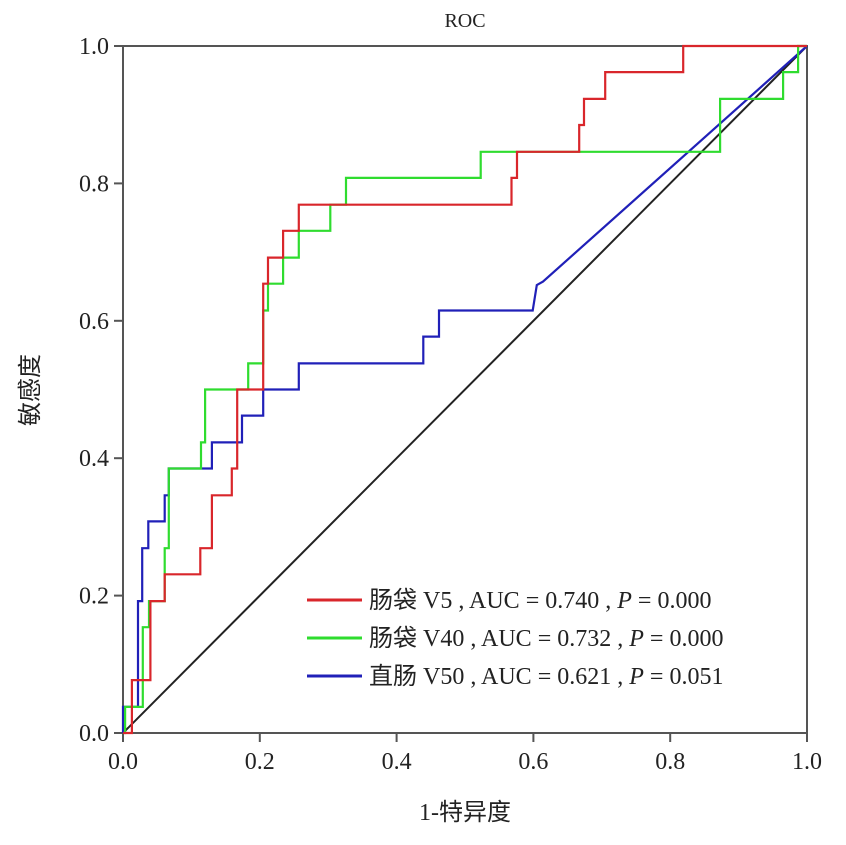  What do you see at coordinates (572, 601) in the screenshot?
I see `legend-auc-value: 0.740` at bounding box center [572, 601].